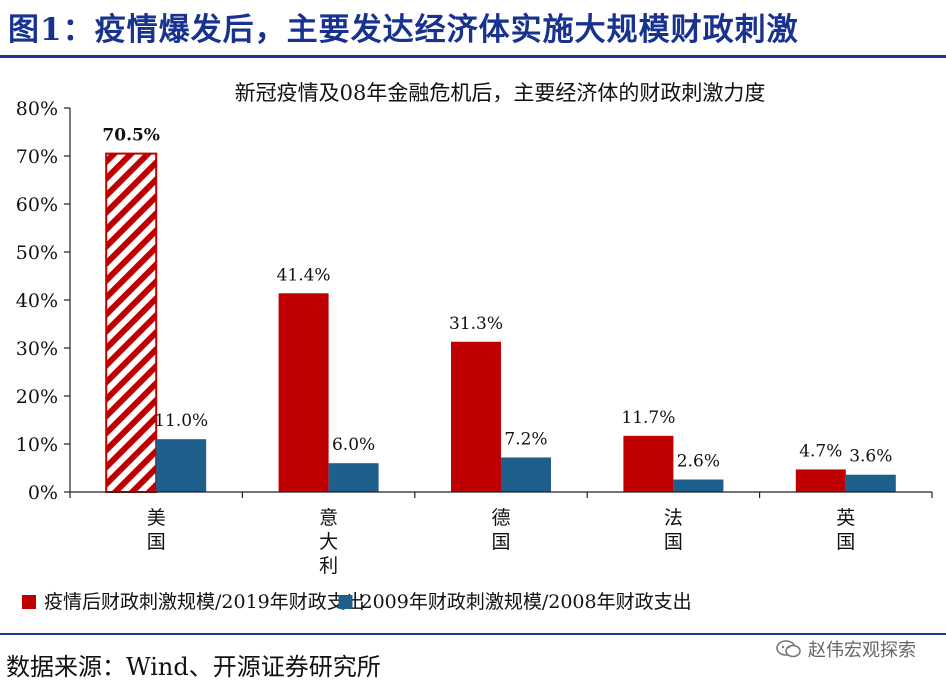  What do you see at coordinates (403, 30) in the screenshot?
I see `figure-title: 图1：疫情爆发后，主要发达经济体实施大规模财政刺激` at bounding box center [403, 30].